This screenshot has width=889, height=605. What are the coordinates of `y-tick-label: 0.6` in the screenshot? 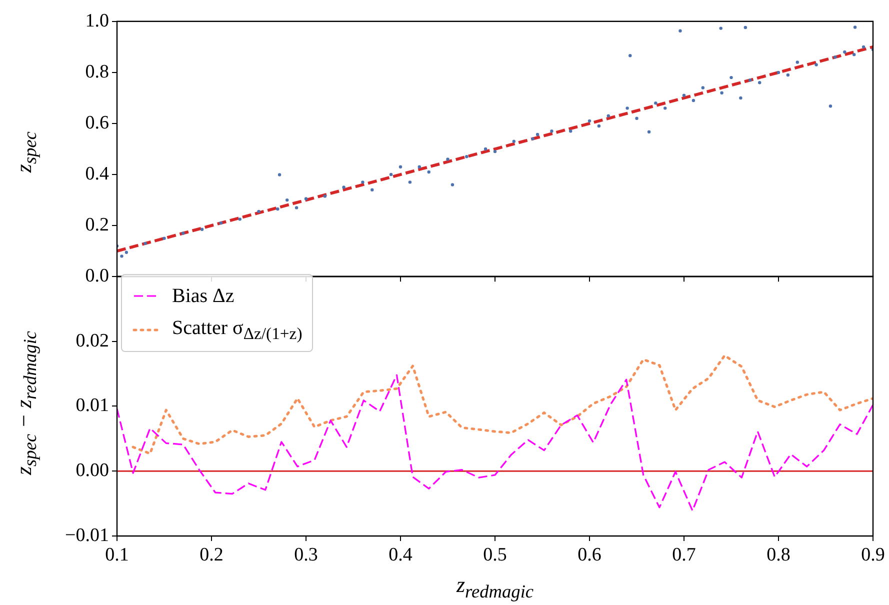 It's located at (97, 123).